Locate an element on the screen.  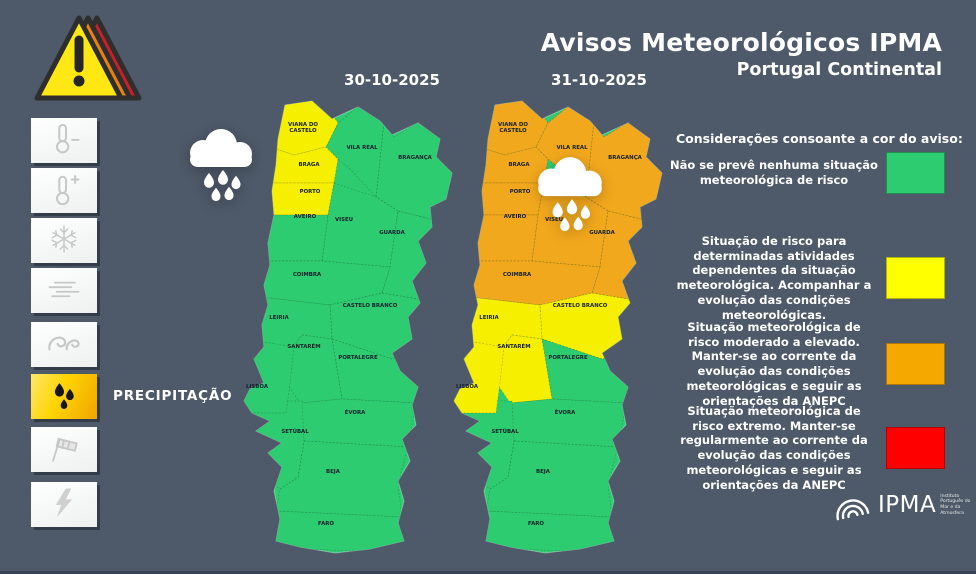
thermometer-plus-icon is located at coordinates (64, 191).